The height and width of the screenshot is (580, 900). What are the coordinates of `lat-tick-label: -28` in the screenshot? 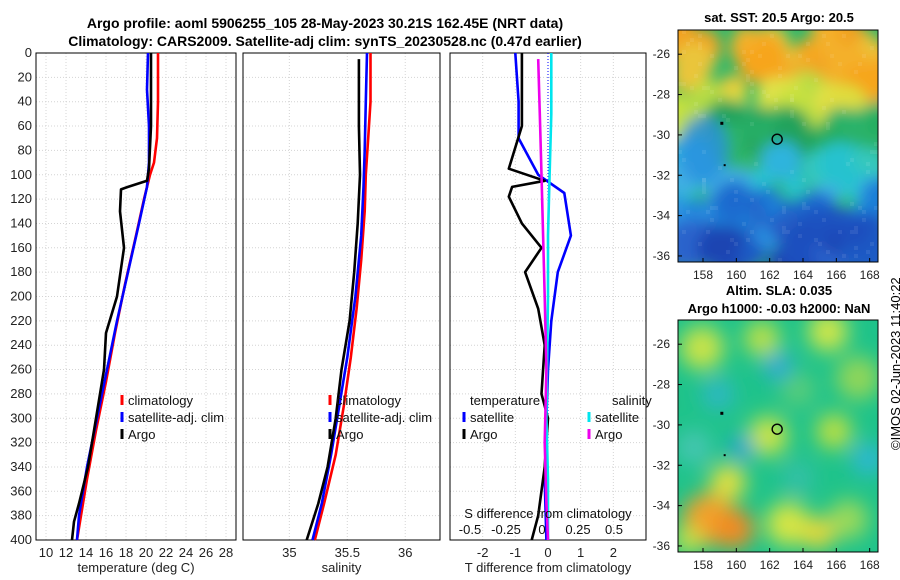 It's located at (662, 385).